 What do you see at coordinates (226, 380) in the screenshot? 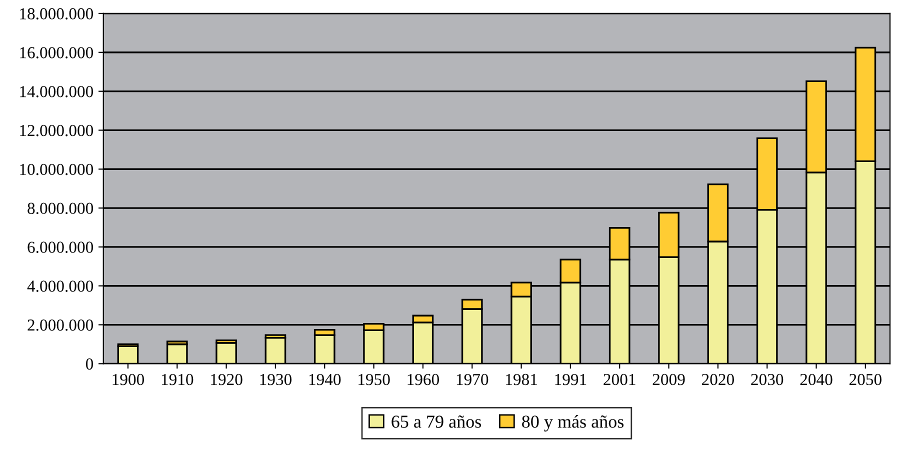
I see `x-tick-label: 1920` at bounding box center [226, 380].